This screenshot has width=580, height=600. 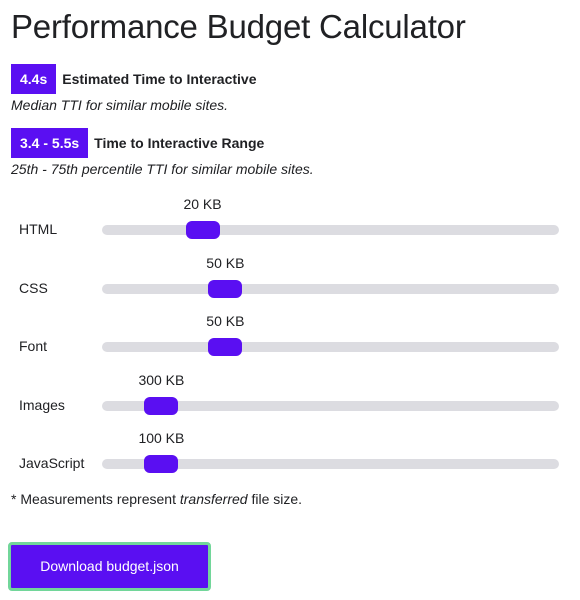 I want to click on tti-range-metric: 3.4 - 5.5s Time to Interactive Range, so click(x=137, y=143).